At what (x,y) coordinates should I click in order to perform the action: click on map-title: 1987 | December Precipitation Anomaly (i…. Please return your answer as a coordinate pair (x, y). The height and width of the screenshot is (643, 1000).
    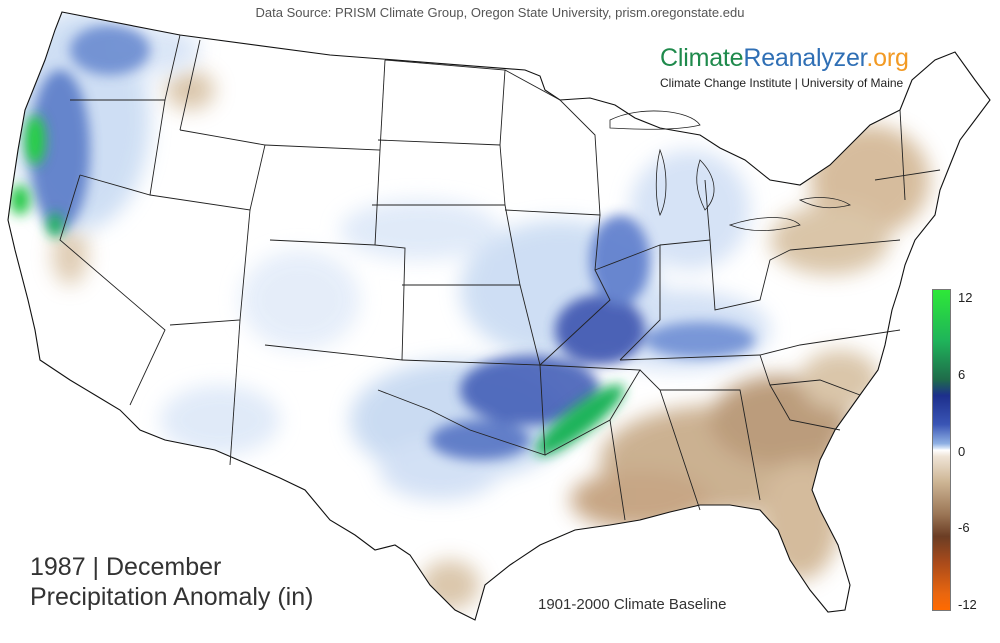
    Looking at the image, I should click on (171, 582).